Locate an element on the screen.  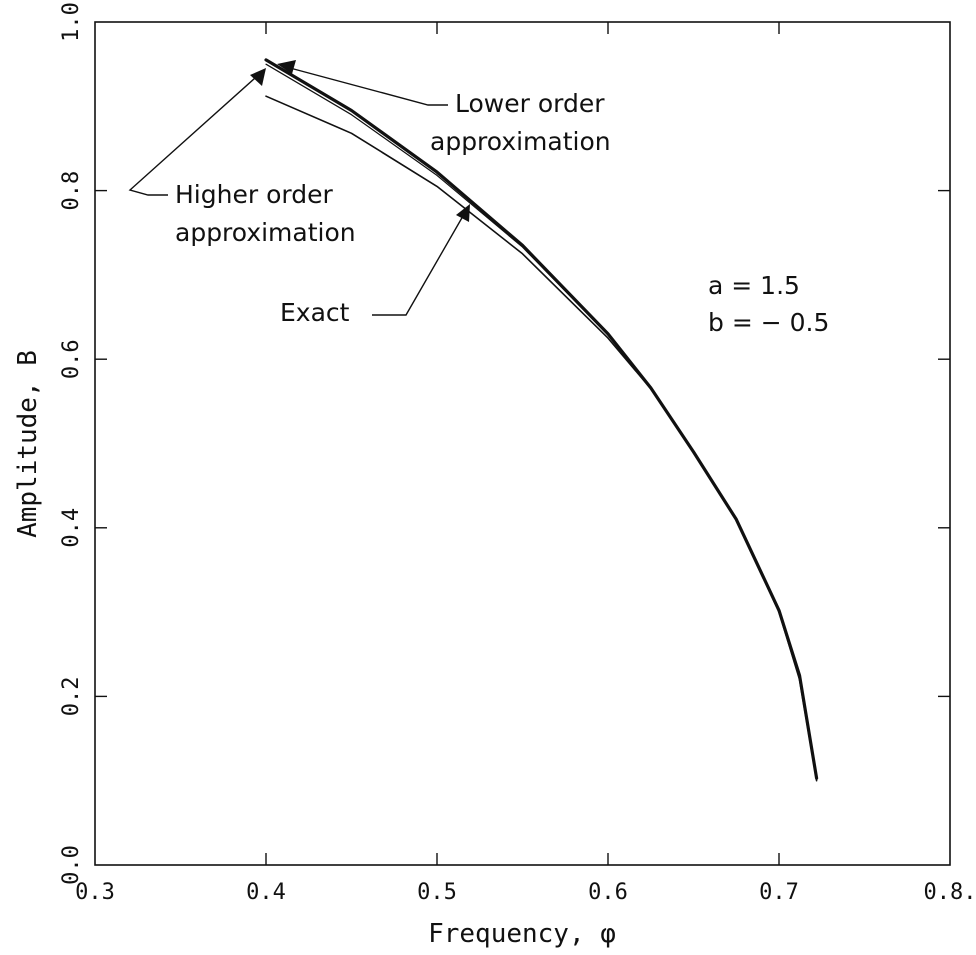
y-tick-label: 0.2 is located at coordinates (71, 697).